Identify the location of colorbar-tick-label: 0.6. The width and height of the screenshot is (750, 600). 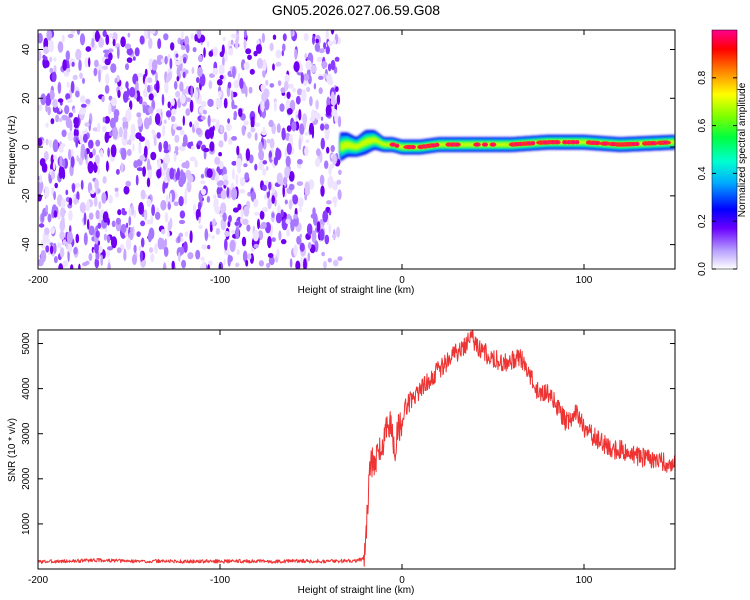
(702, 125).